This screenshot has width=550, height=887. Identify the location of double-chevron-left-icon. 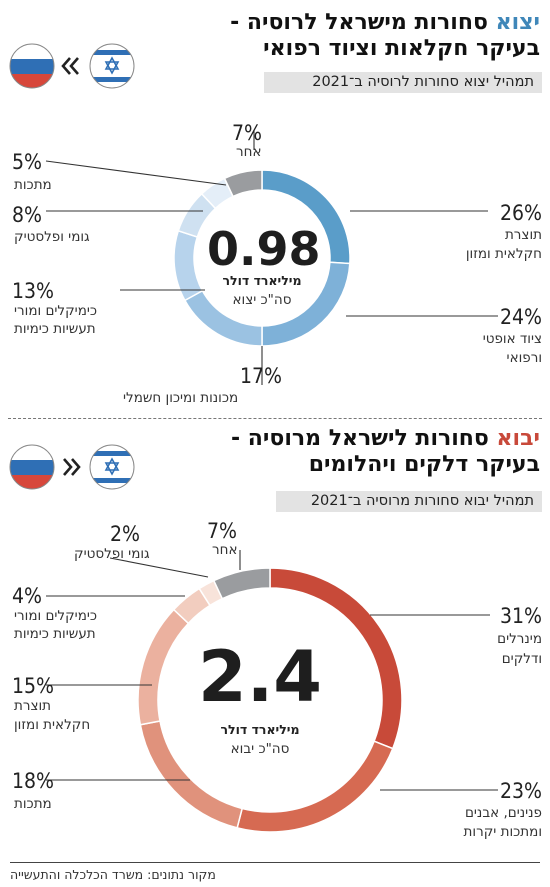
(70, 66).